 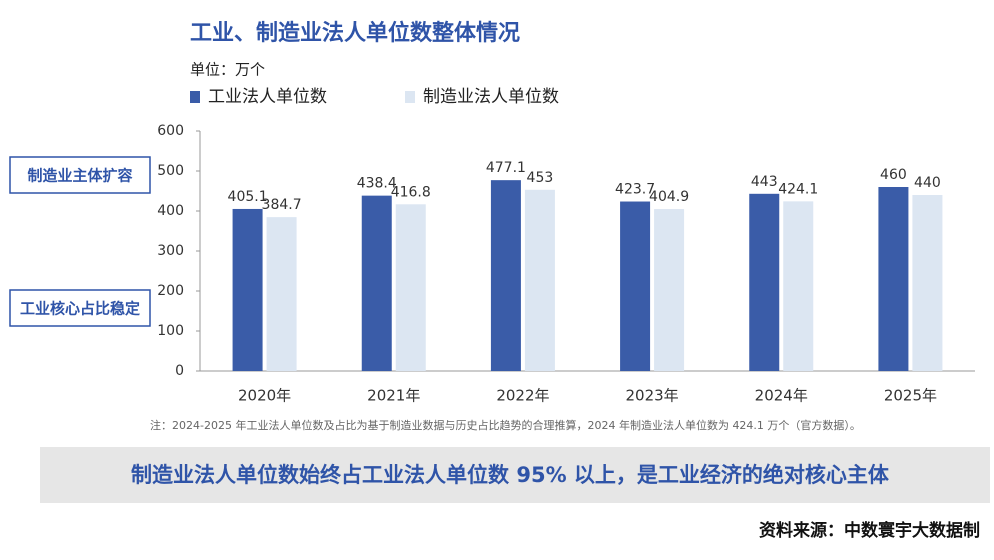 What do you see at coordinates (411, 192) in the screenshot?
I see `value-label: 416.8` at bounding box center [411, 192].